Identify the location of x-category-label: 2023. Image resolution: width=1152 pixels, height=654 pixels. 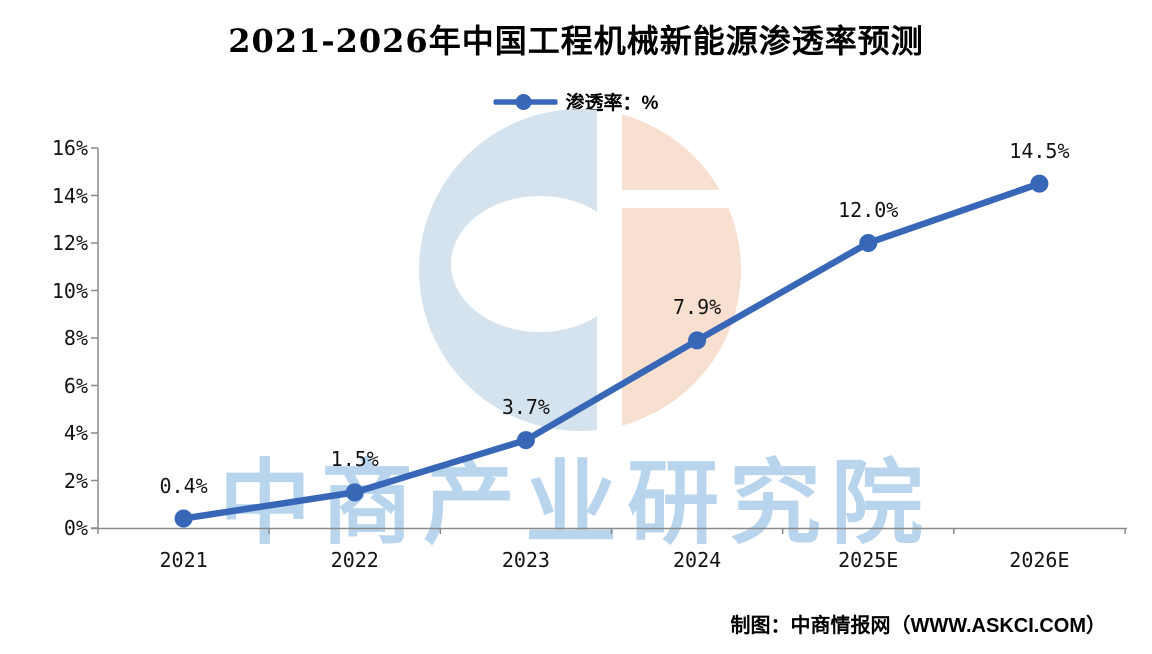
(525, 560).